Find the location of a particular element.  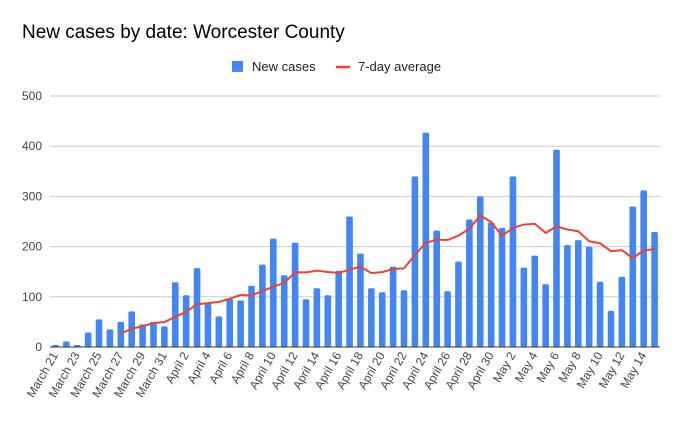

legend-swatch-new-cases is located at coordinates (237, 66).